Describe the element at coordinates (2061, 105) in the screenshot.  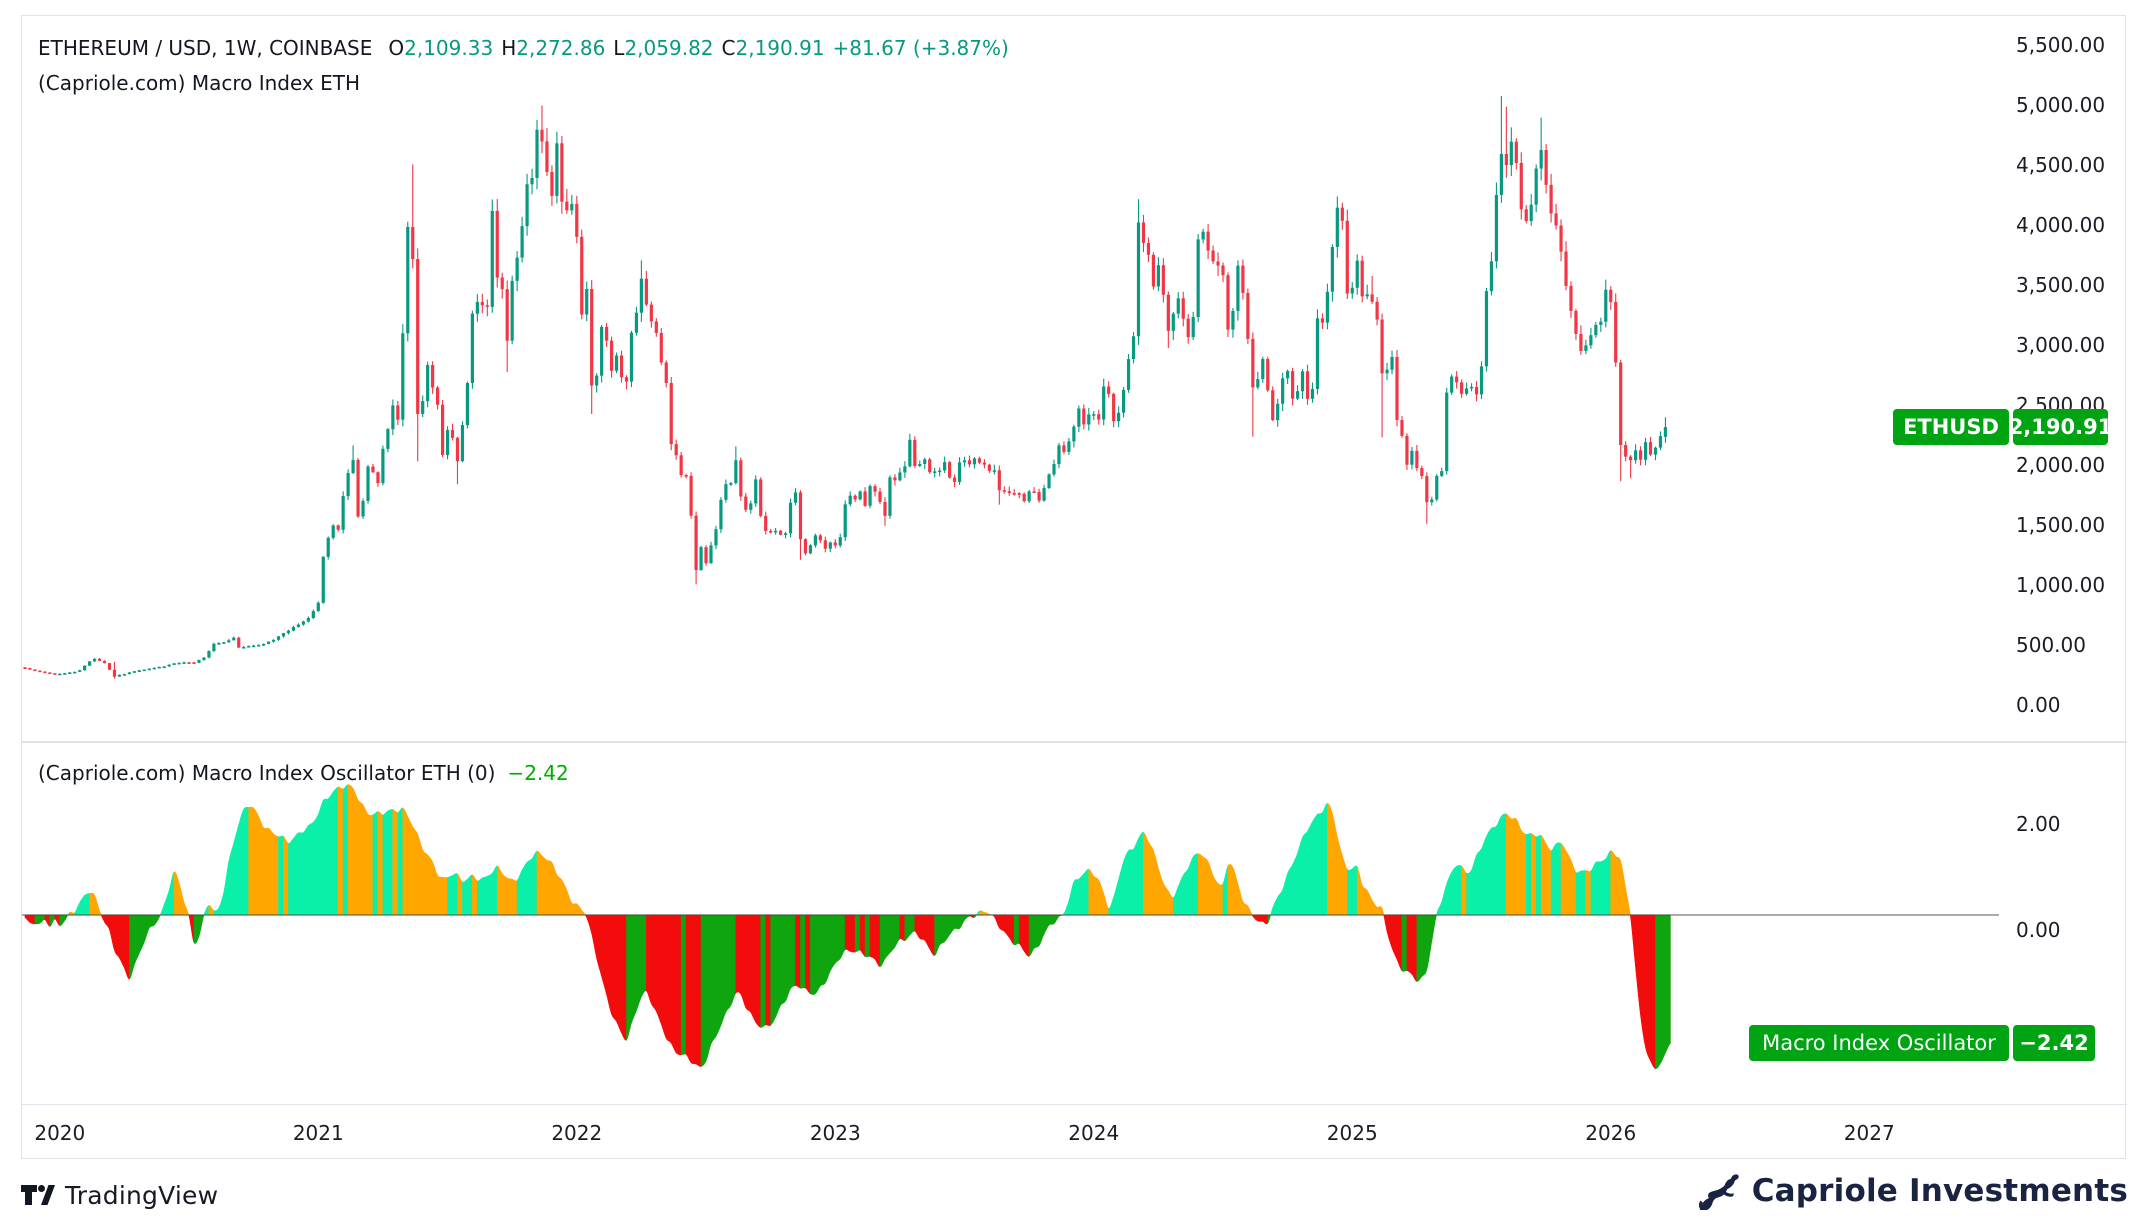
I see `price-axis-label: 5,000.00` at that location.